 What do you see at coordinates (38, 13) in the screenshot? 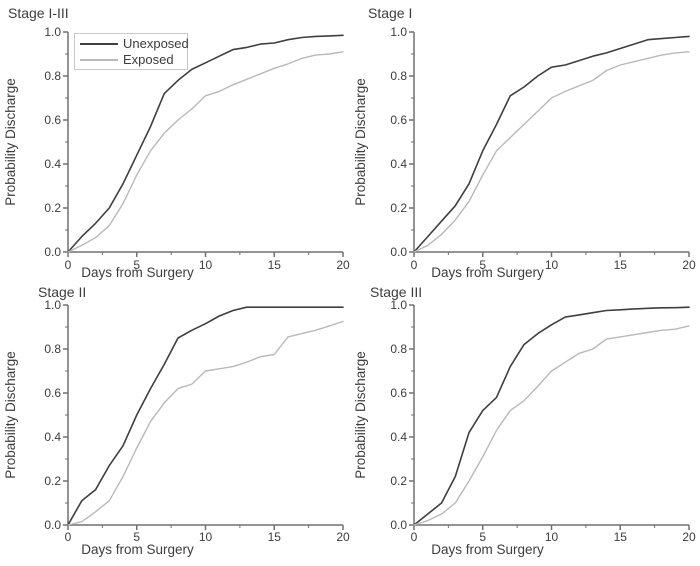
I see `panel-title: Stage I-III` at bounding box center [38, 13].